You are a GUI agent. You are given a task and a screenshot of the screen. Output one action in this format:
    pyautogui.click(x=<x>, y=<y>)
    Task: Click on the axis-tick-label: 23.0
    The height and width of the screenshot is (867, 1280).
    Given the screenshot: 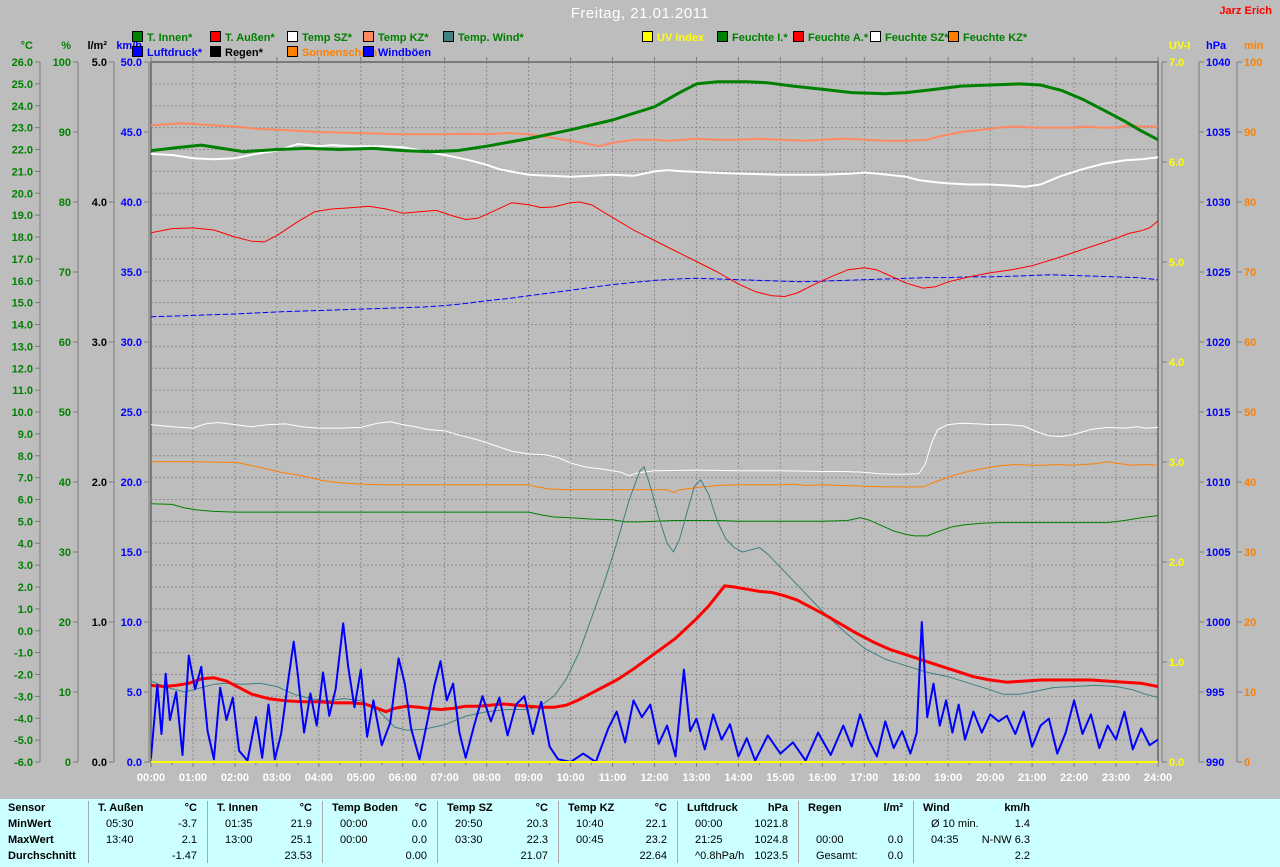 What is the action you would take?
    pyautogui.click(x=22, y=129)
    